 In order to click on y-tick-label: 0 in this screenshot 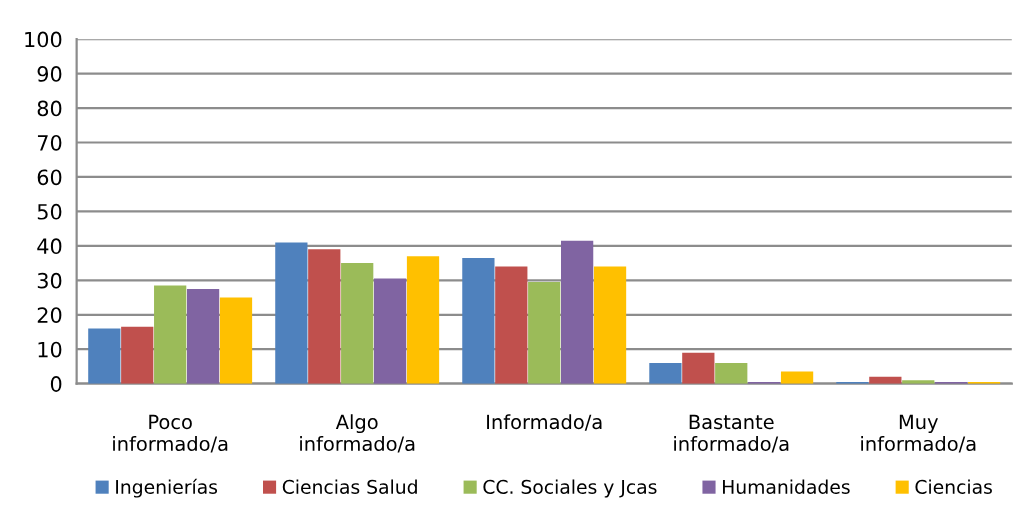, I will do `click(56, 384)`.